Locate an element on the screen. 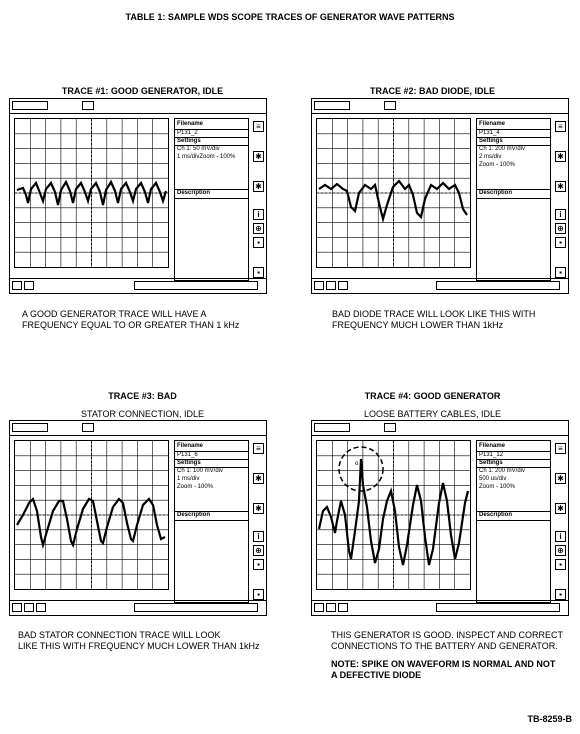 The image size is (580, 734). trace-2-title: TRACE #2: BAD DIODE, IDLE is located at coordinates (432, 91).